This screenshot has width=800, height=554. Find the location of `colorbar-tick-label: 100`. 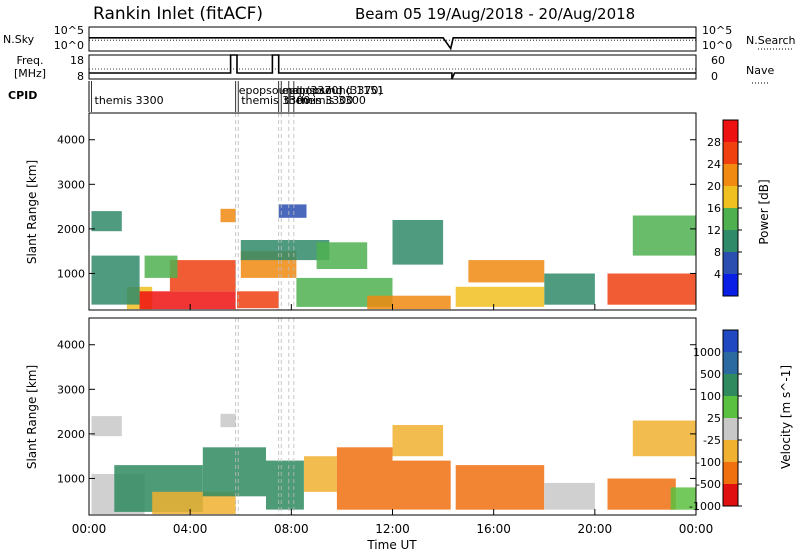

colorbar-tick-label: 100 is located at coordinates (710, 396).